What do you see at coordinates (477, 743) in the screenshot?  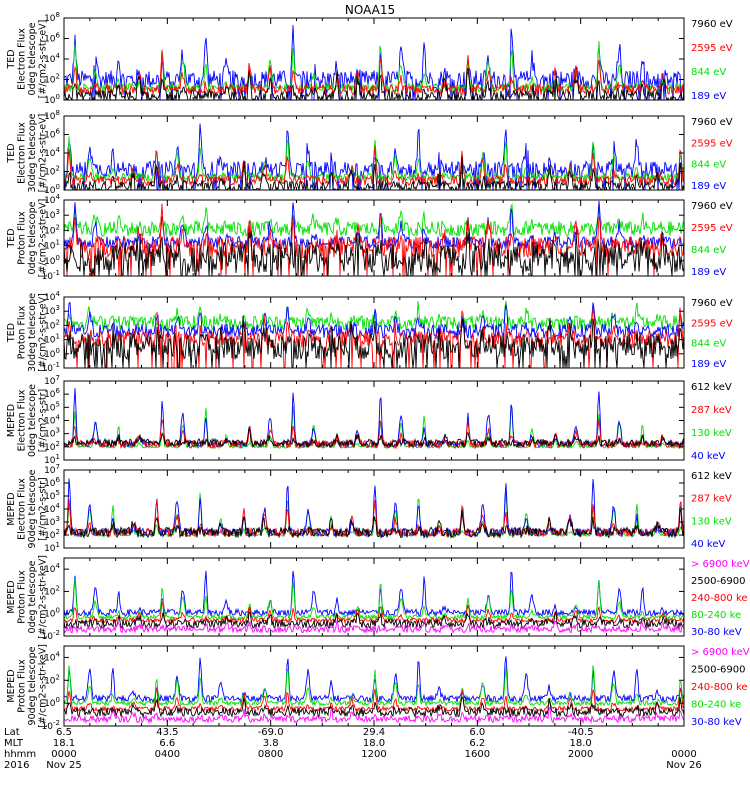 I see `x-tick-label: 6.2` at bounding box center [477, 743].